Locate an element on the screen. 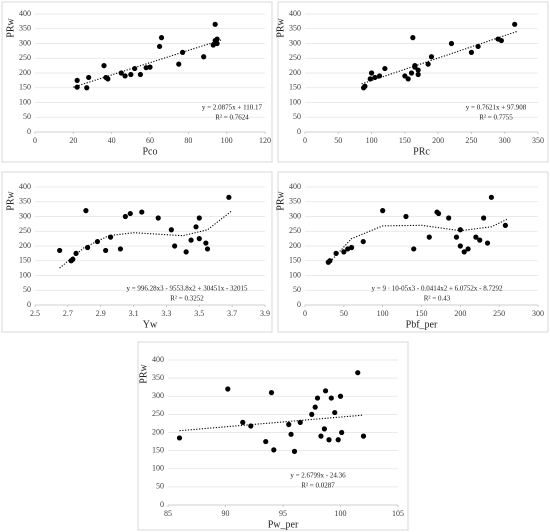 The height and width of the screenshot is (532, 550). x-tick-label: 3.5 is located at coordinates (199, 313).